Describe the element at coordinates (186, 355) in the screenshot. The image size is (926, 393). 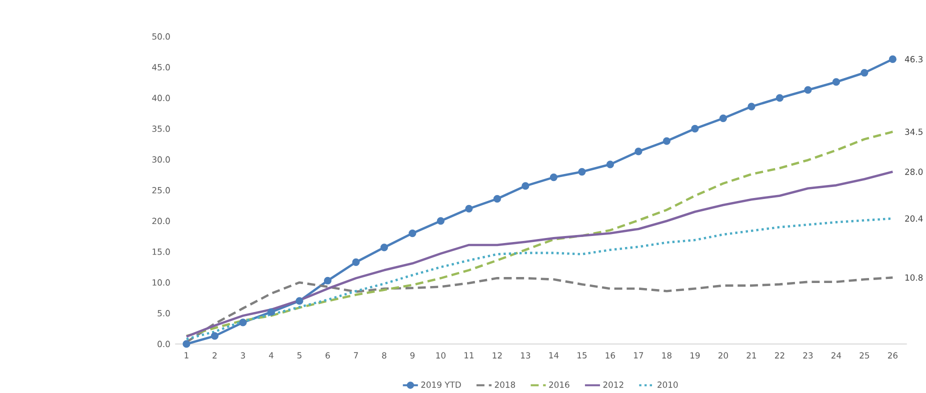
I see `x-tick-label: 1` at that location.